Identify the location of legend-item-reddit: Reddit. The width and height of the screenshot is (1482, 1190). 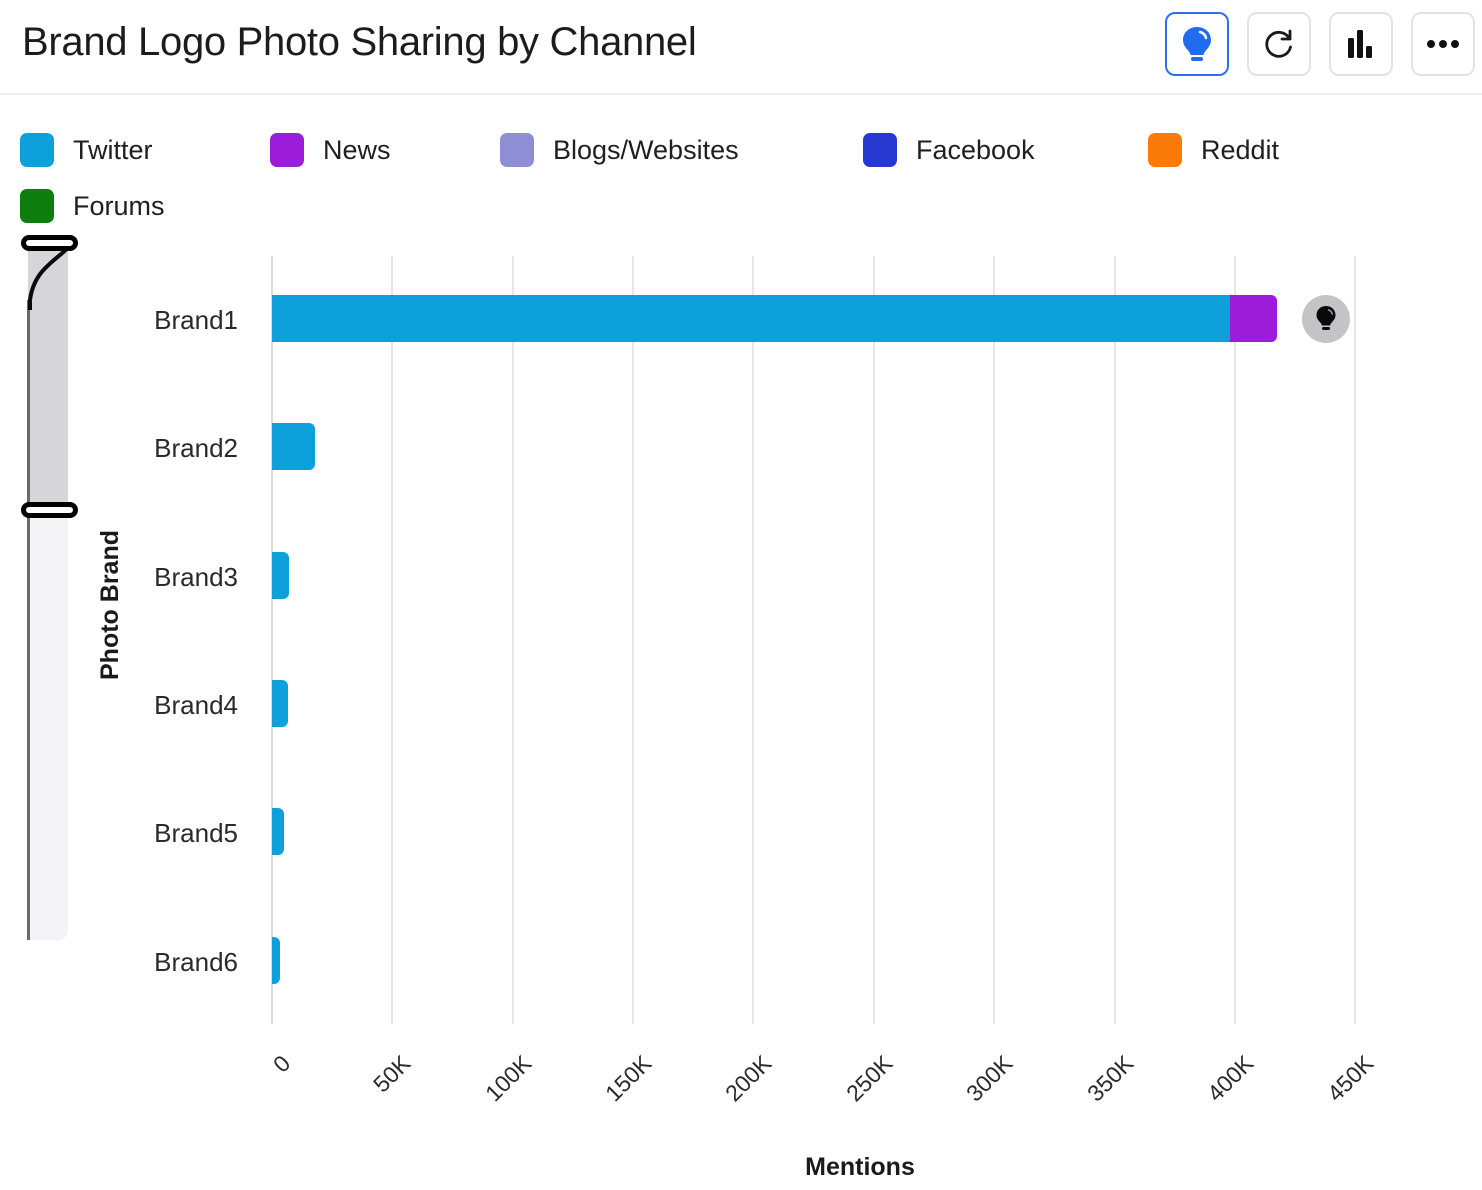
(1213, 150).